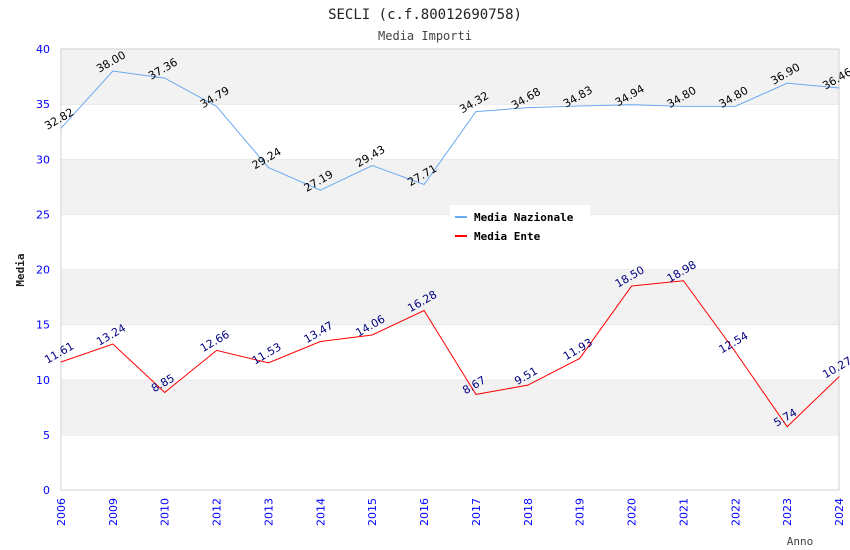  Describe the element at coordinates (632, 512) in the screenshot. I see `x-tick-label: 2020` at that location.